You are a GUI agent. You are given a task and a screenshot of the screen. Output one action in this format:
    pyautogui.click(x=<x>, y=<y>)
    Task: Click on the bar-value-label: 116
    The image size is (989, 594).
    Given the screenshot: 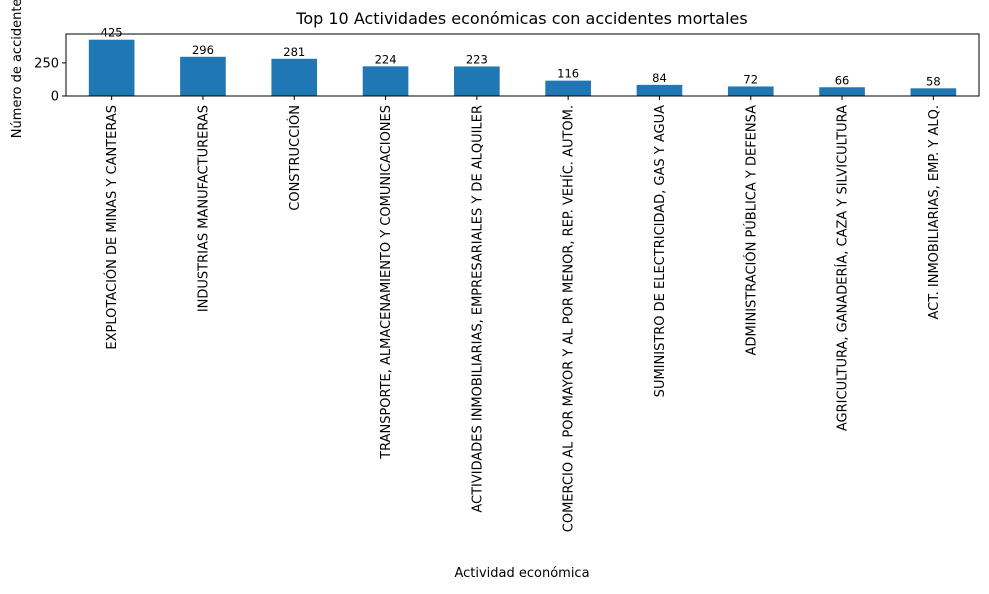 What is the action you would take?
    pyautogui.click(x=568, y=74)
    